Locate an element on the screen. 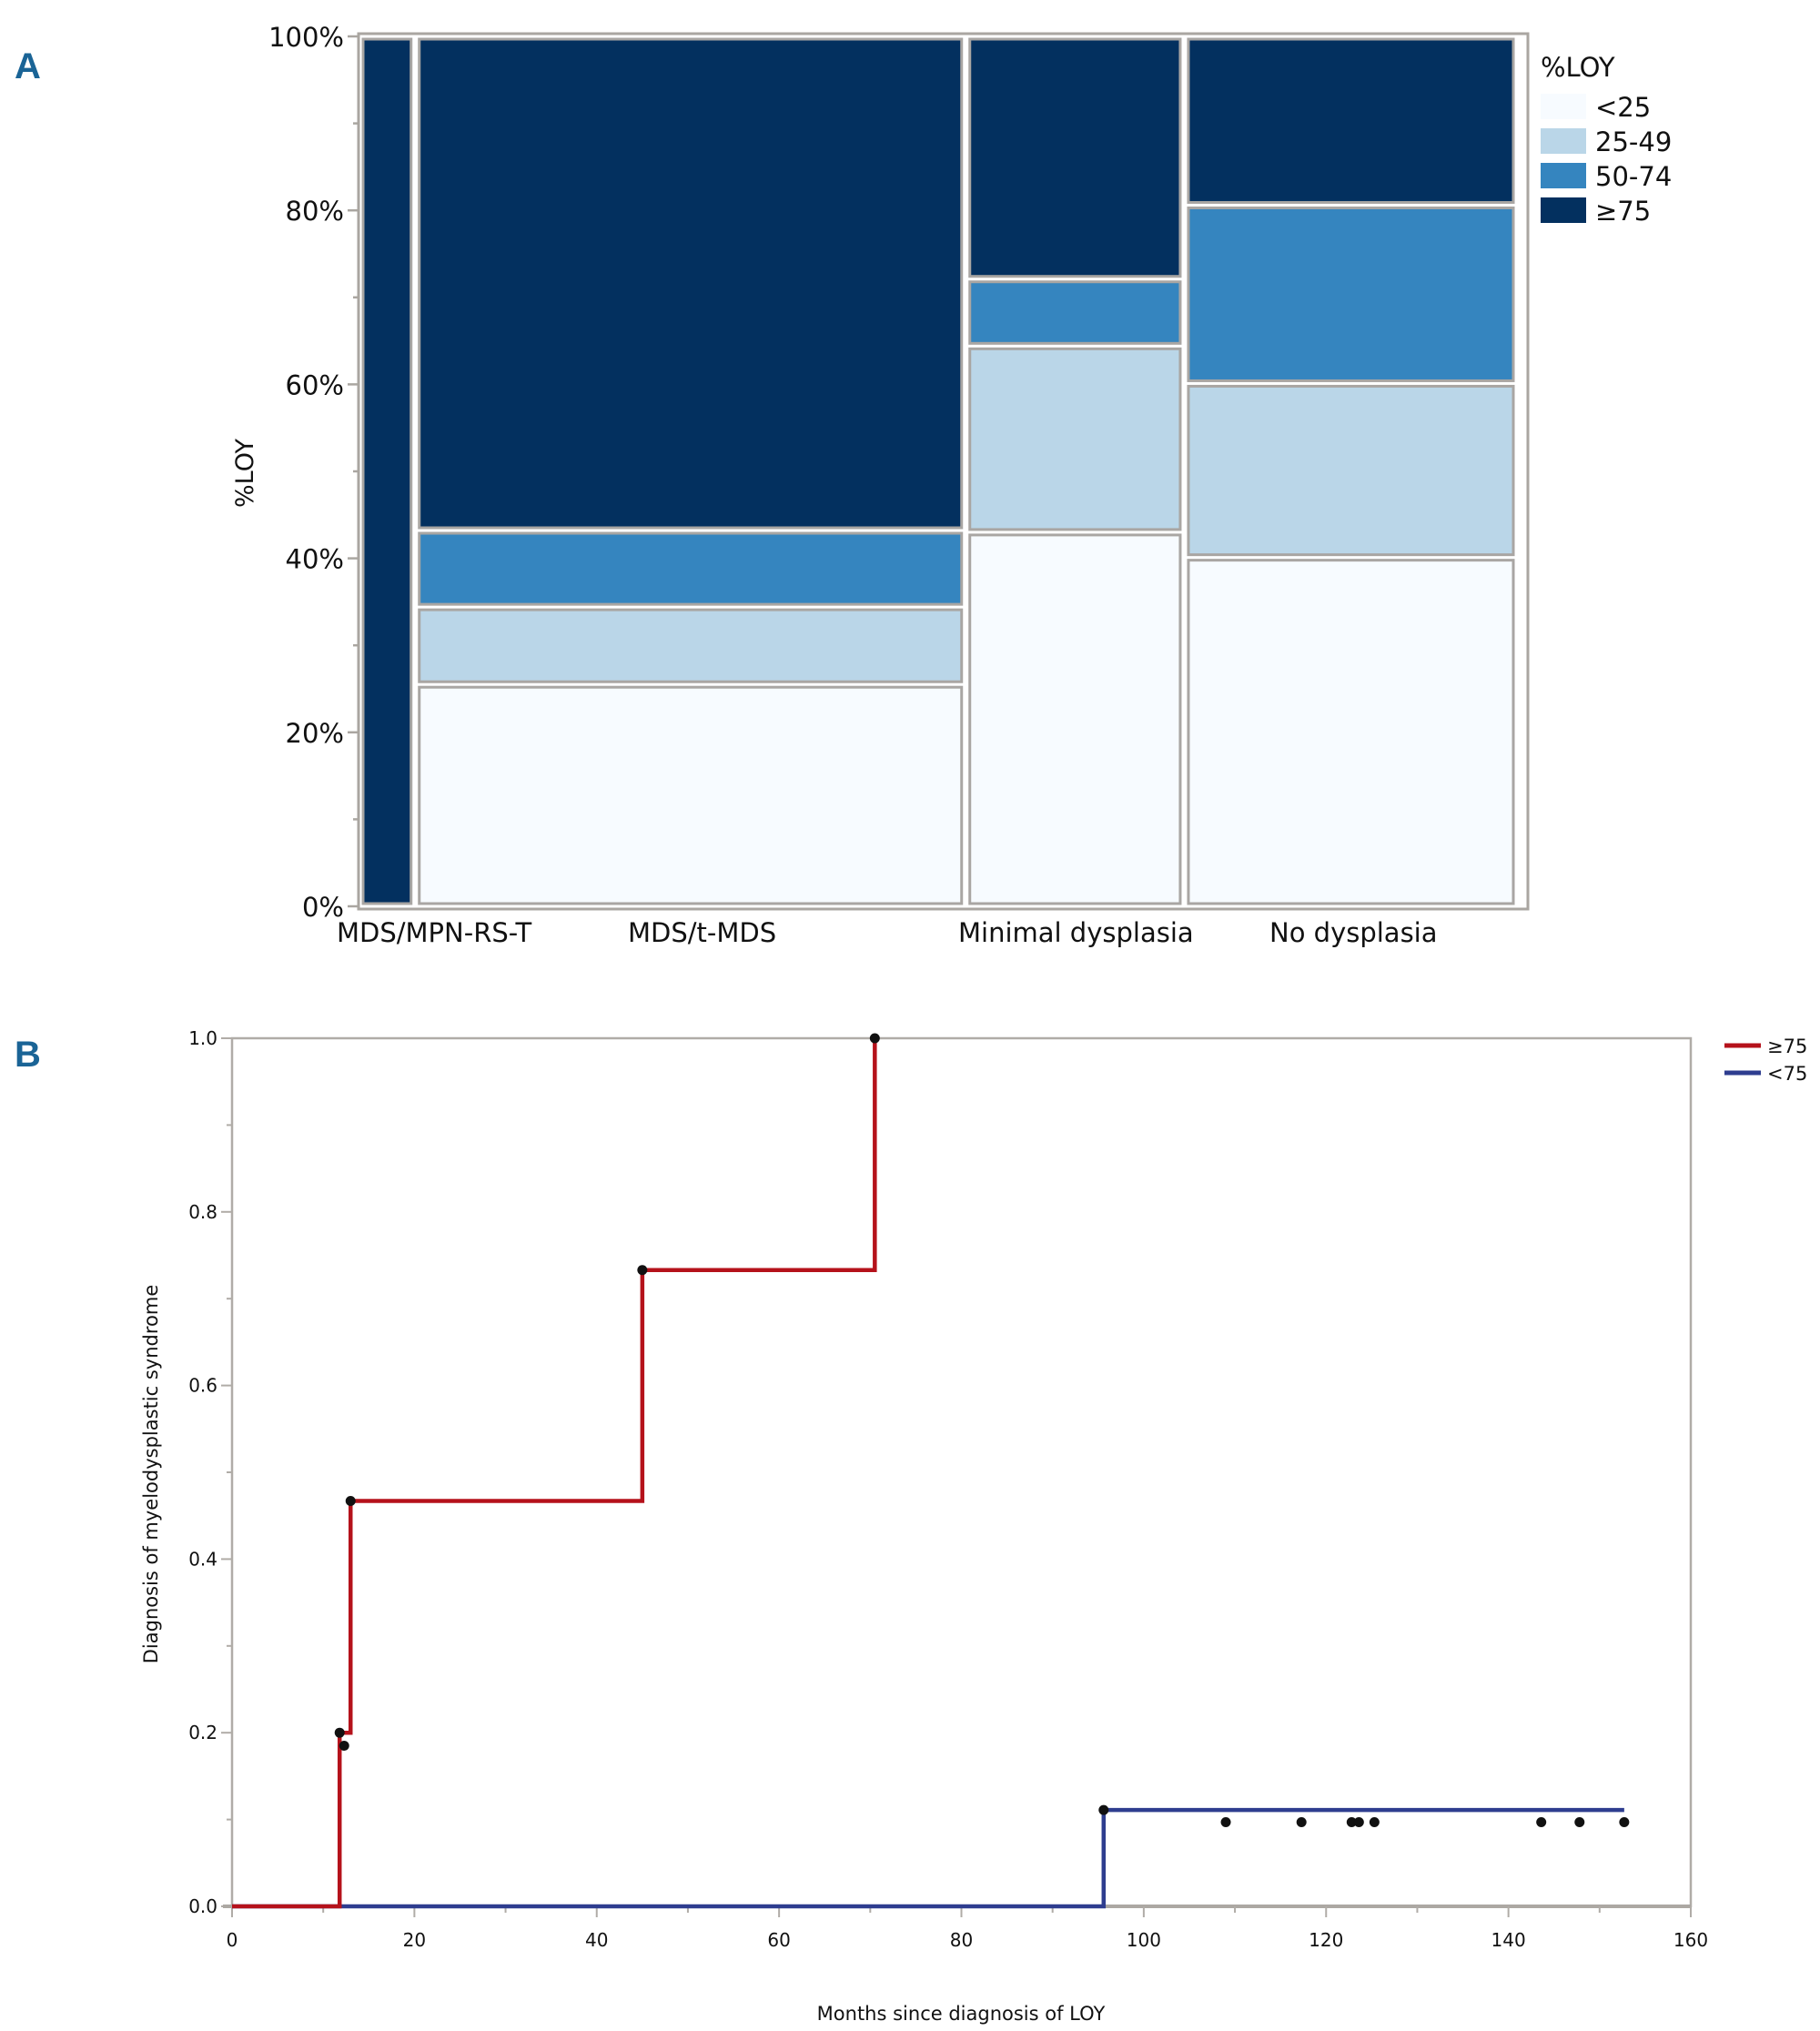 This screenshot has width=1820, height=2031. panel-a-label: A is located at coordinates (28, 66).